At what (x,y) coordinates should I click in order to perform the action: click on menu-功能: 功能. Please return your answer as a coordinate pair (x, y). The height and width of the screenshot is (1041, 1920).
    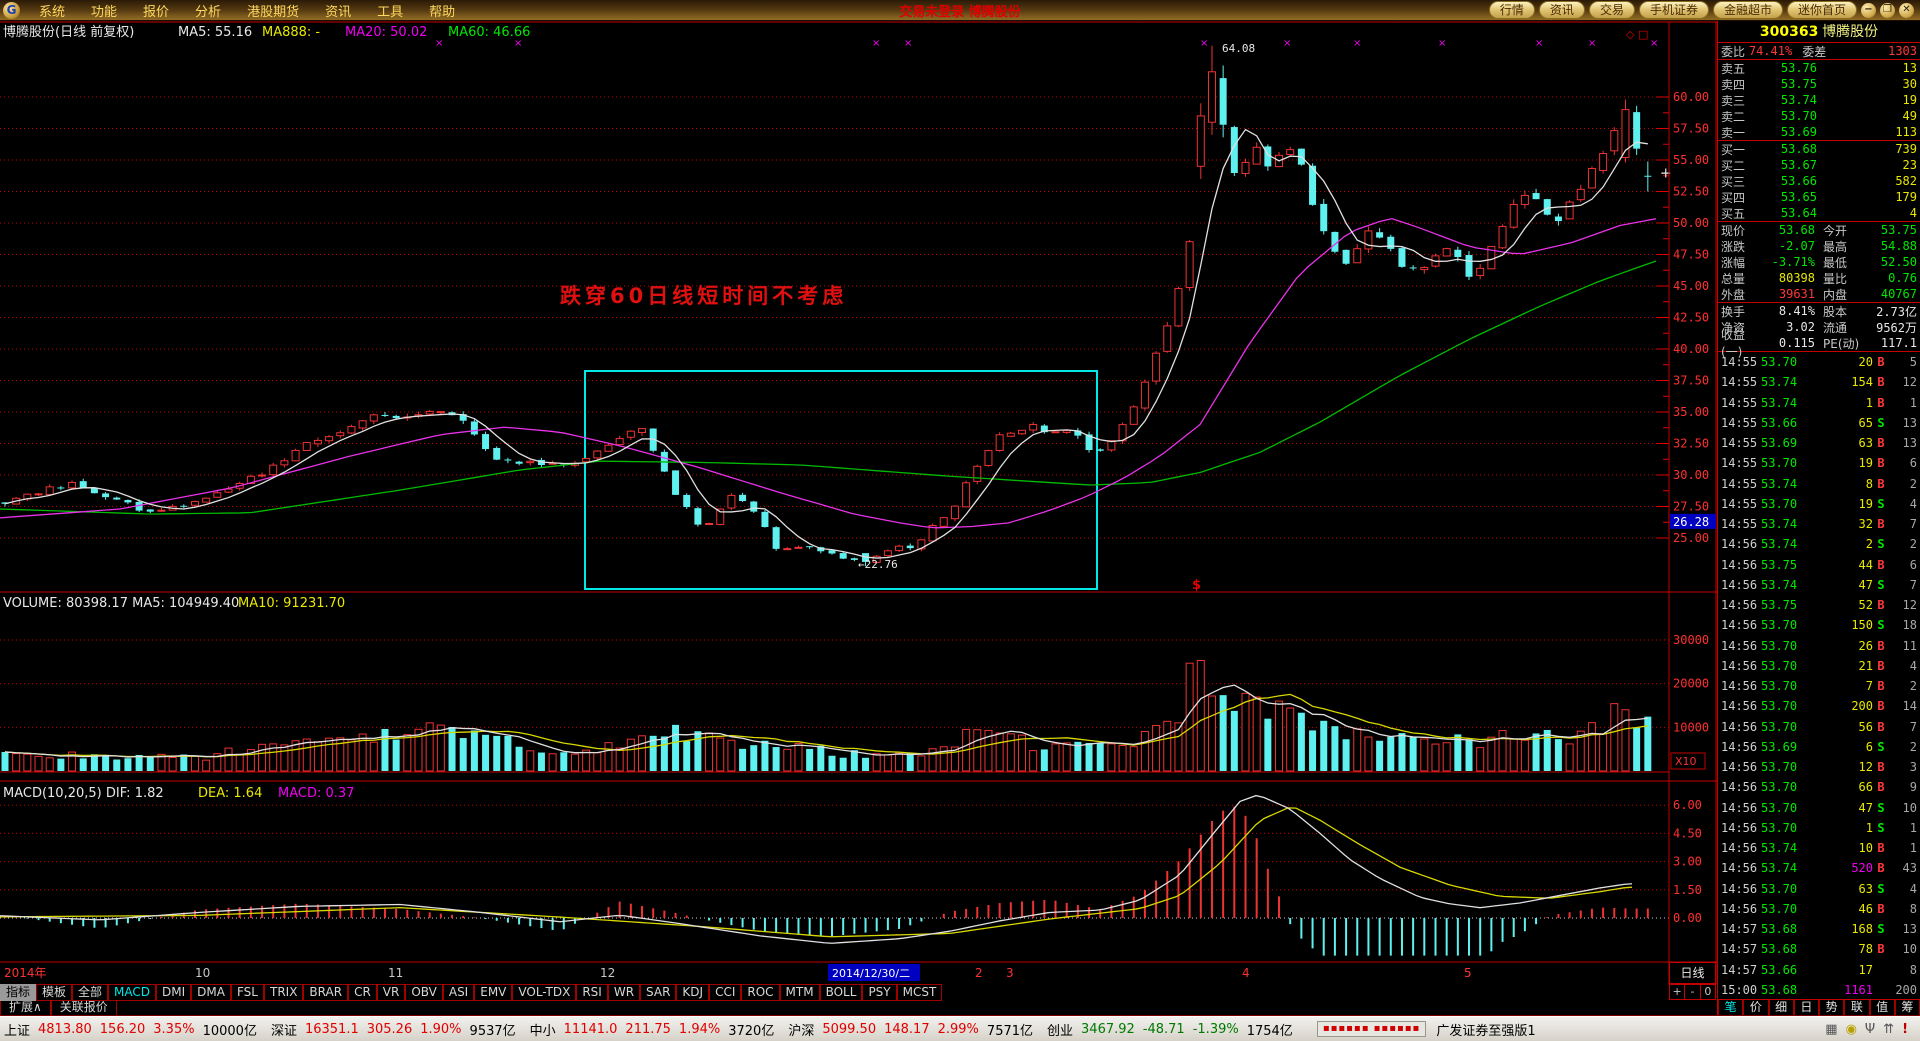
    Looking at the image, I should click on (104, 12).